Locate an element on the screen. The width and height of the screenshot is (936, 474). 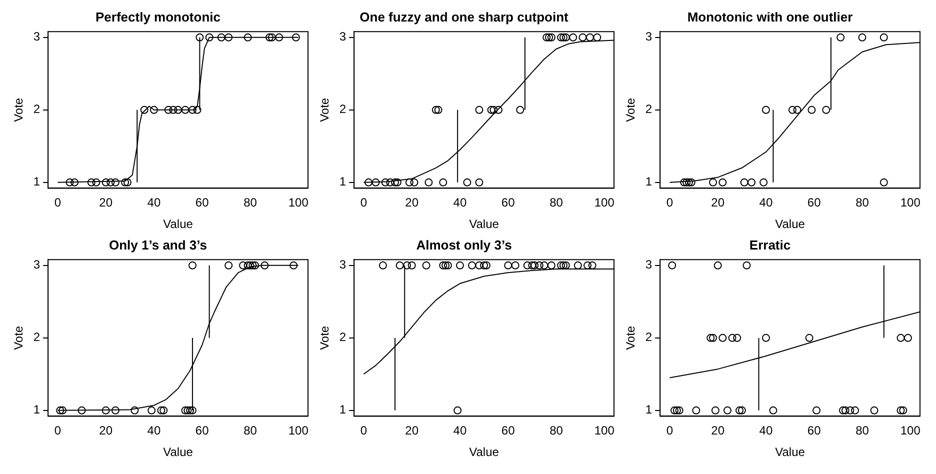
chart-title: Only 1’s and 3’s is located at coordinates (158, 244).